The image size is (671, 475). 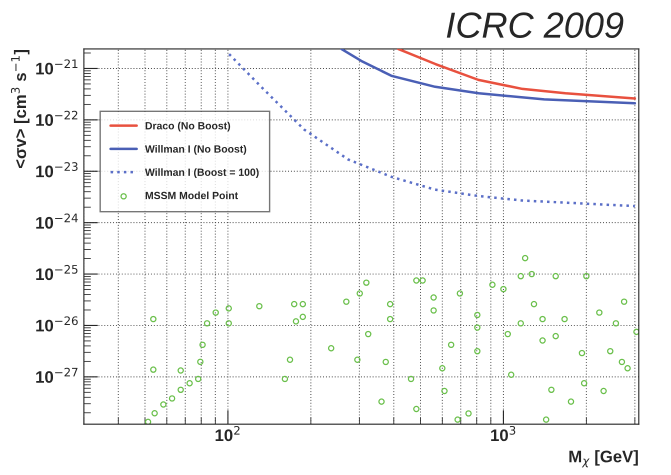 I want to click on legend-label: Draco (No Boost), so click(x=188, y=127).